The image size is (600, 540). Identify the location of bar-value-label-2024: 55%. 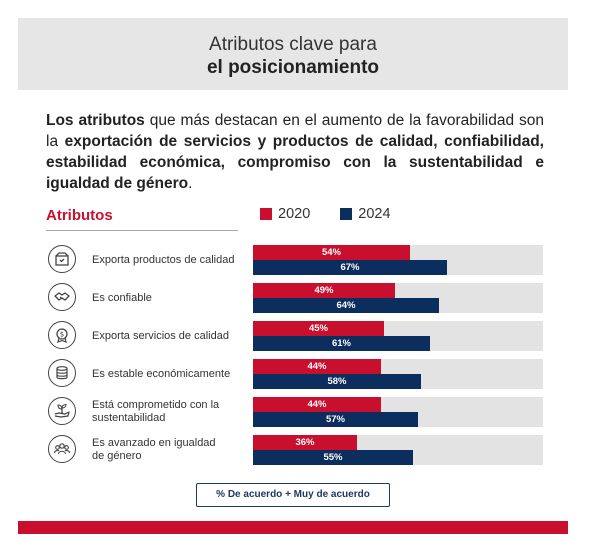
(333, 457).